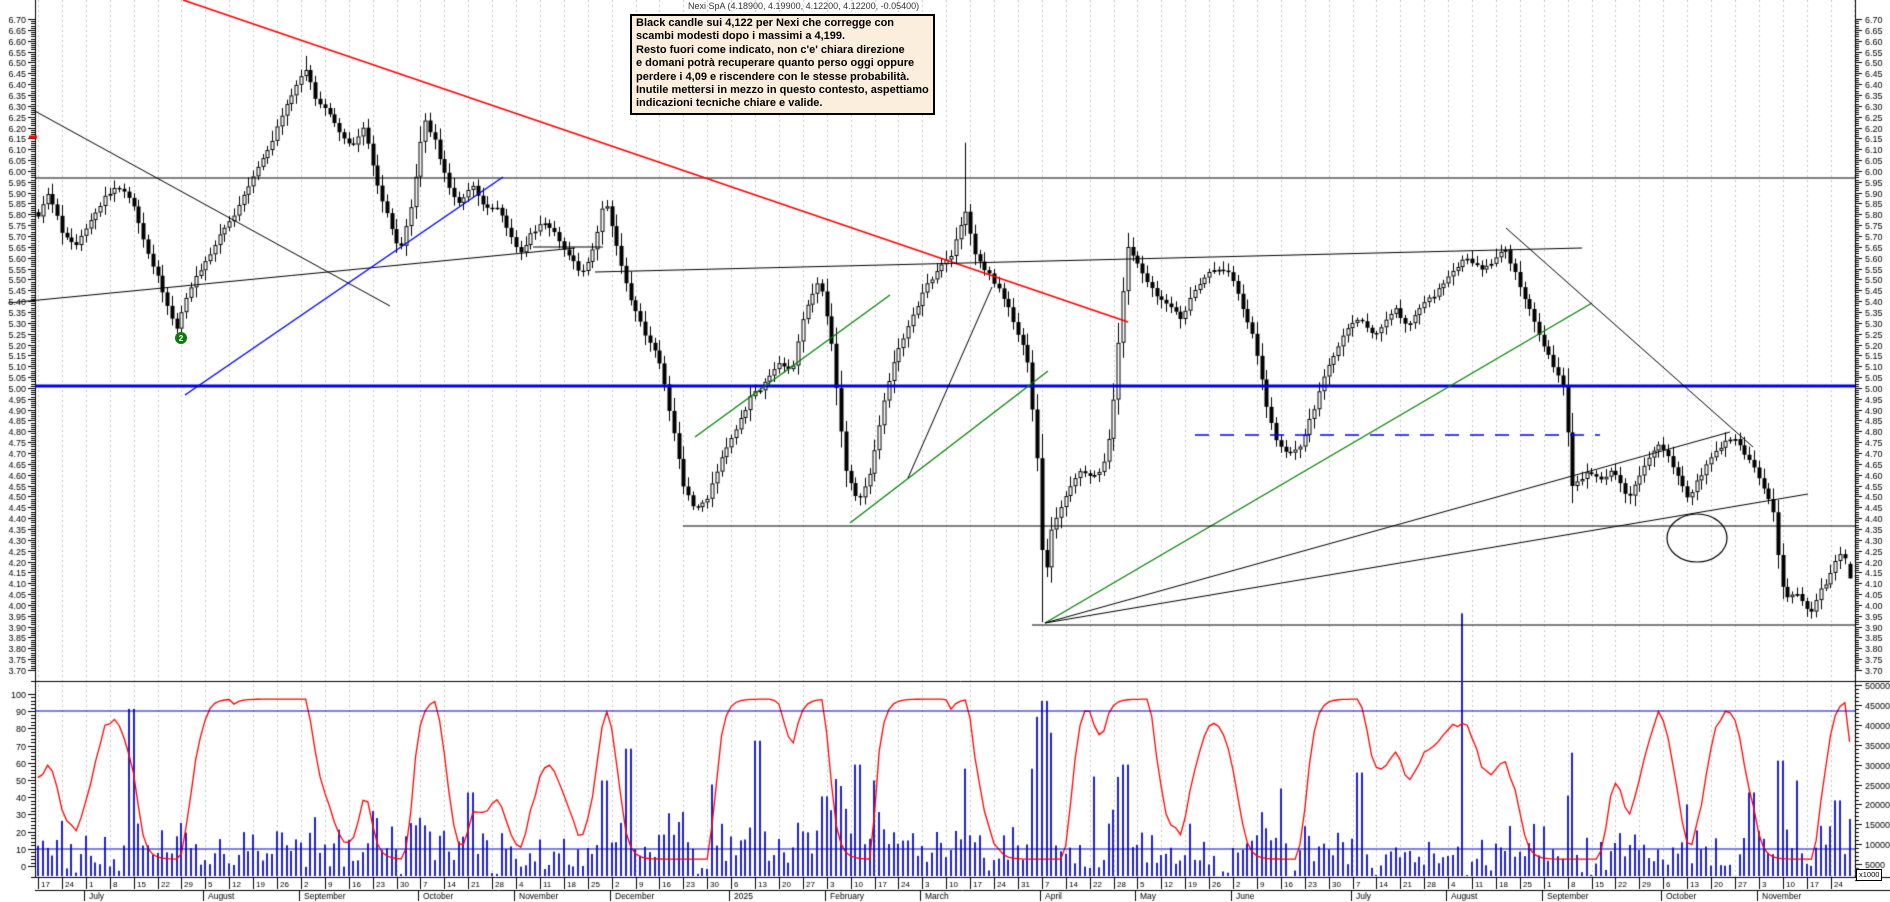 This screenshot has width=1890, height=902. What do you see at coordinates (1869, 875) in the screenshot?
I see `volume-scale-unit: x1000` at bounding box center [1869, 875].